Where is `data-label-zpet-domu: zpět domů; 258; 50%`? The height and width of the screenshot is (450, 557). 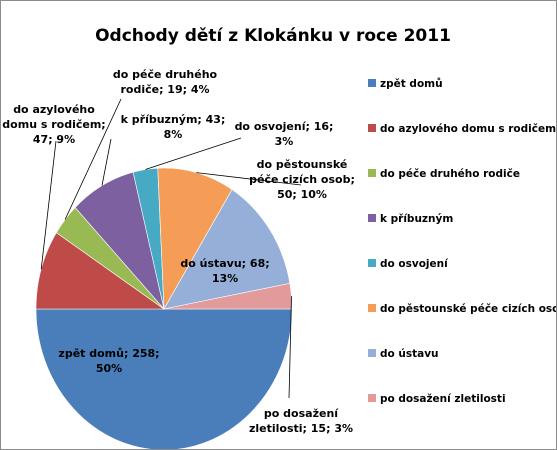 data-label-zpet-domu: zpět domů; 258; 50% is located at coordinates (108, 361).